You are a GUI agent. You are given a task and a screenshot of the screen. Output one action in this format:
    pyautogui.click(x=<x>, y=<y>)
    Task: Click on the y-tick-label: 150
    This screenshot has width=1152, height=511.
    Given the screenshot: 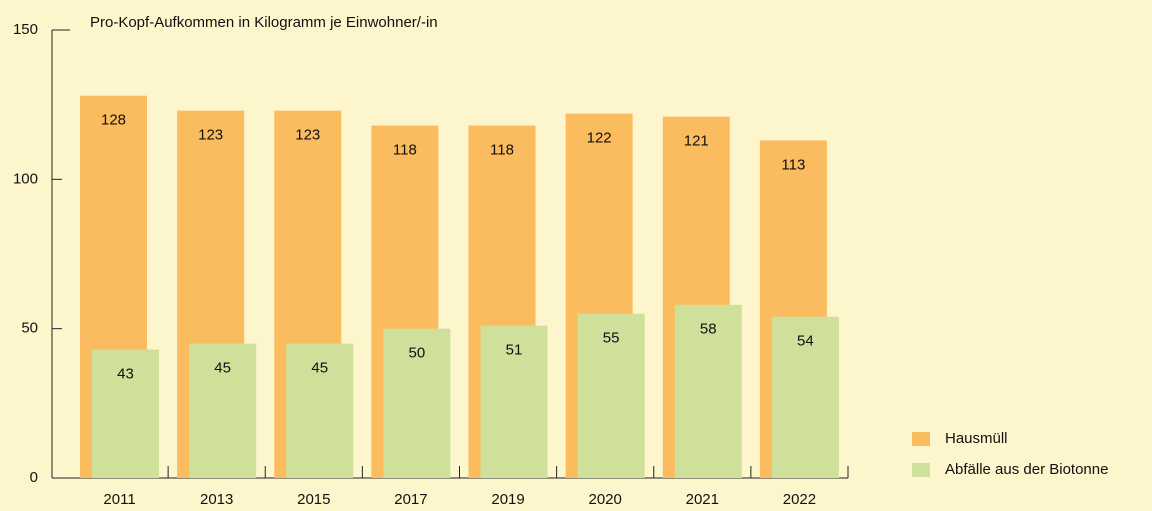 What is the action you would take?
    pyautogui.click(x=25, y=29)
    